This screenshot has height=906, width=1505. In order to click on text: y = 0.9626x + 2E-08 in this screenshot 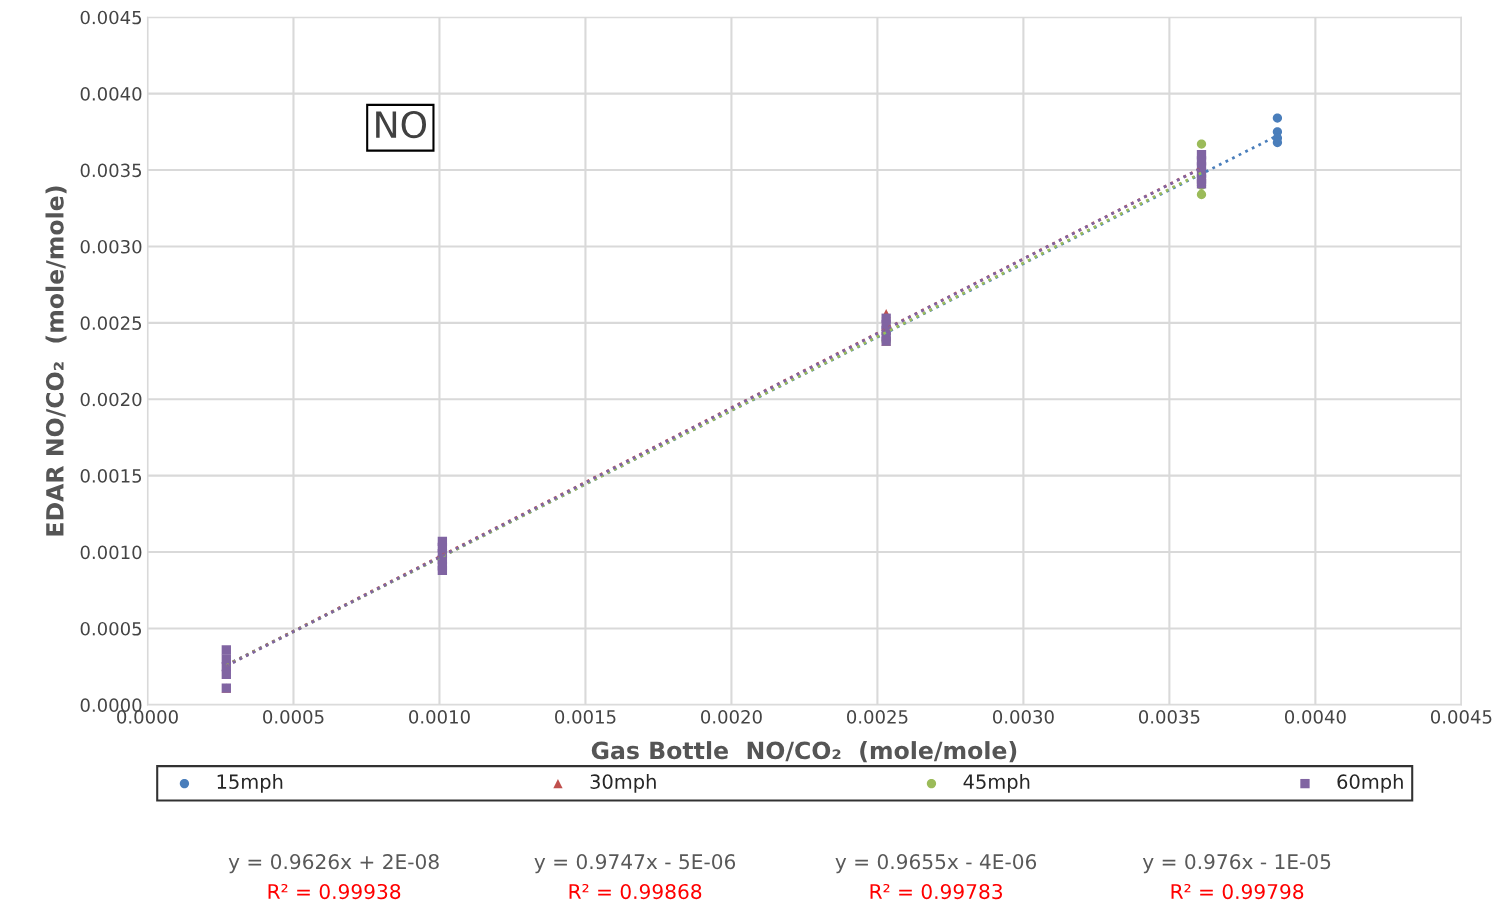, I will do `click(333, 864)`.